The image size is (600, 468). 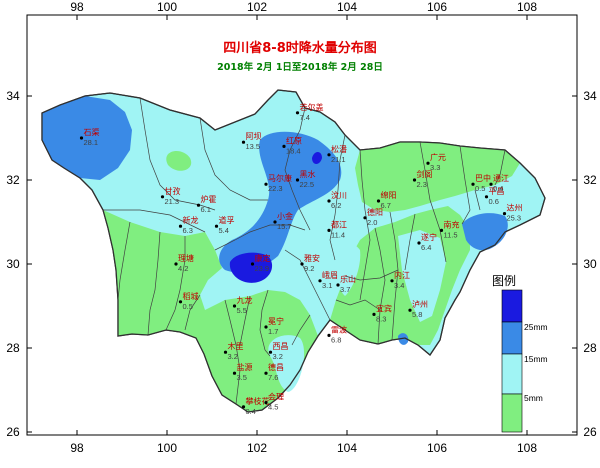 What do you see at coordinates (284, 226) in the screenshot?
I see `station-value: 15.7` at bounding box center [284, 226].